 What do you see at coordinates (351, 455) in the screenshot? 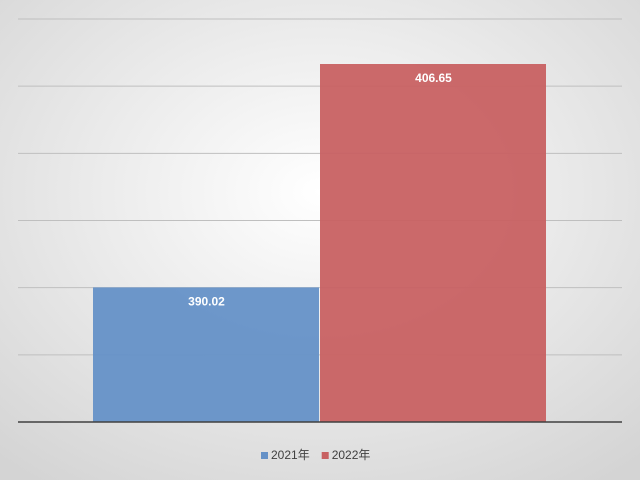
I see `legend-label: 2022年` at bounding box center [351, 455].